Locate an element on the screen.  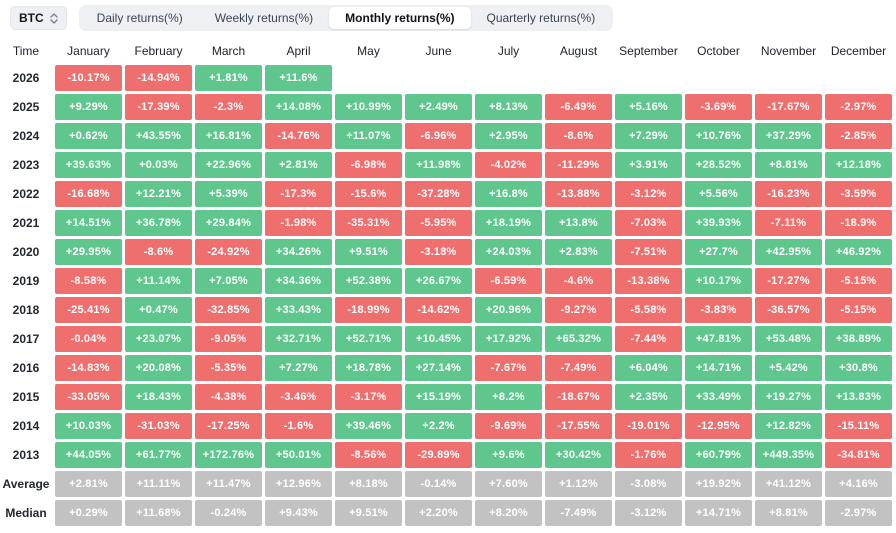
return-cell: -25.41% is located at coordinates (88, 310).